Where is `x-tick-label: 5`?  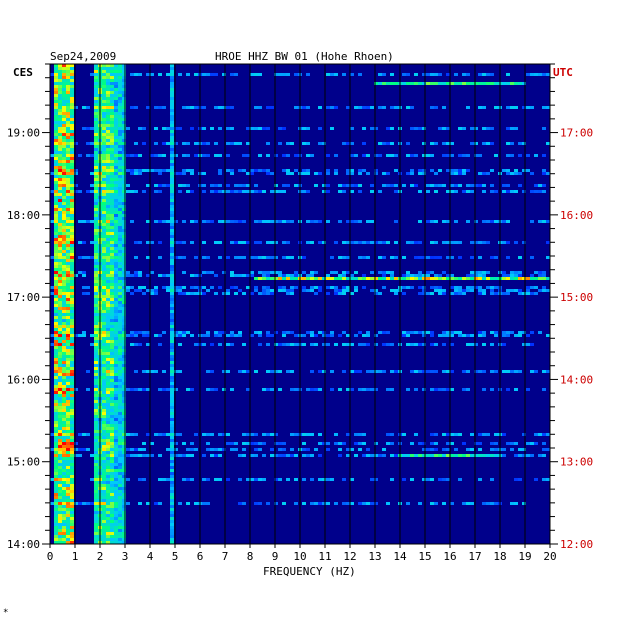
x-tick-label: 5 is located at coordinates (175, 556).